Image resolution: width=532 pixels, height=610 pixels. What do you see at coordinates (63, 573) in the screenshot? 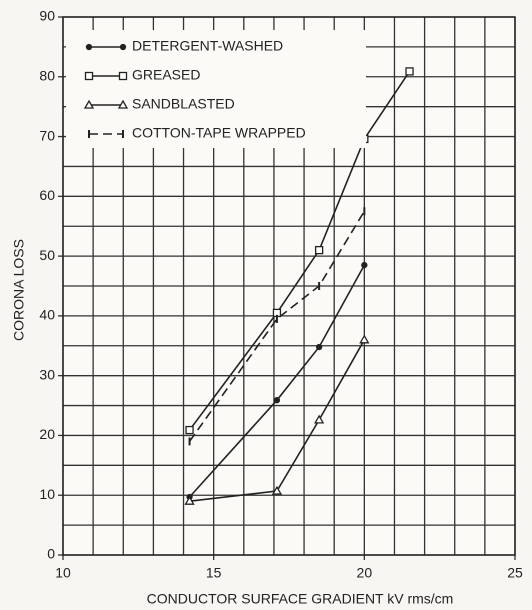
I see `x-tick-label: 10` at bounding box center [63, 573].